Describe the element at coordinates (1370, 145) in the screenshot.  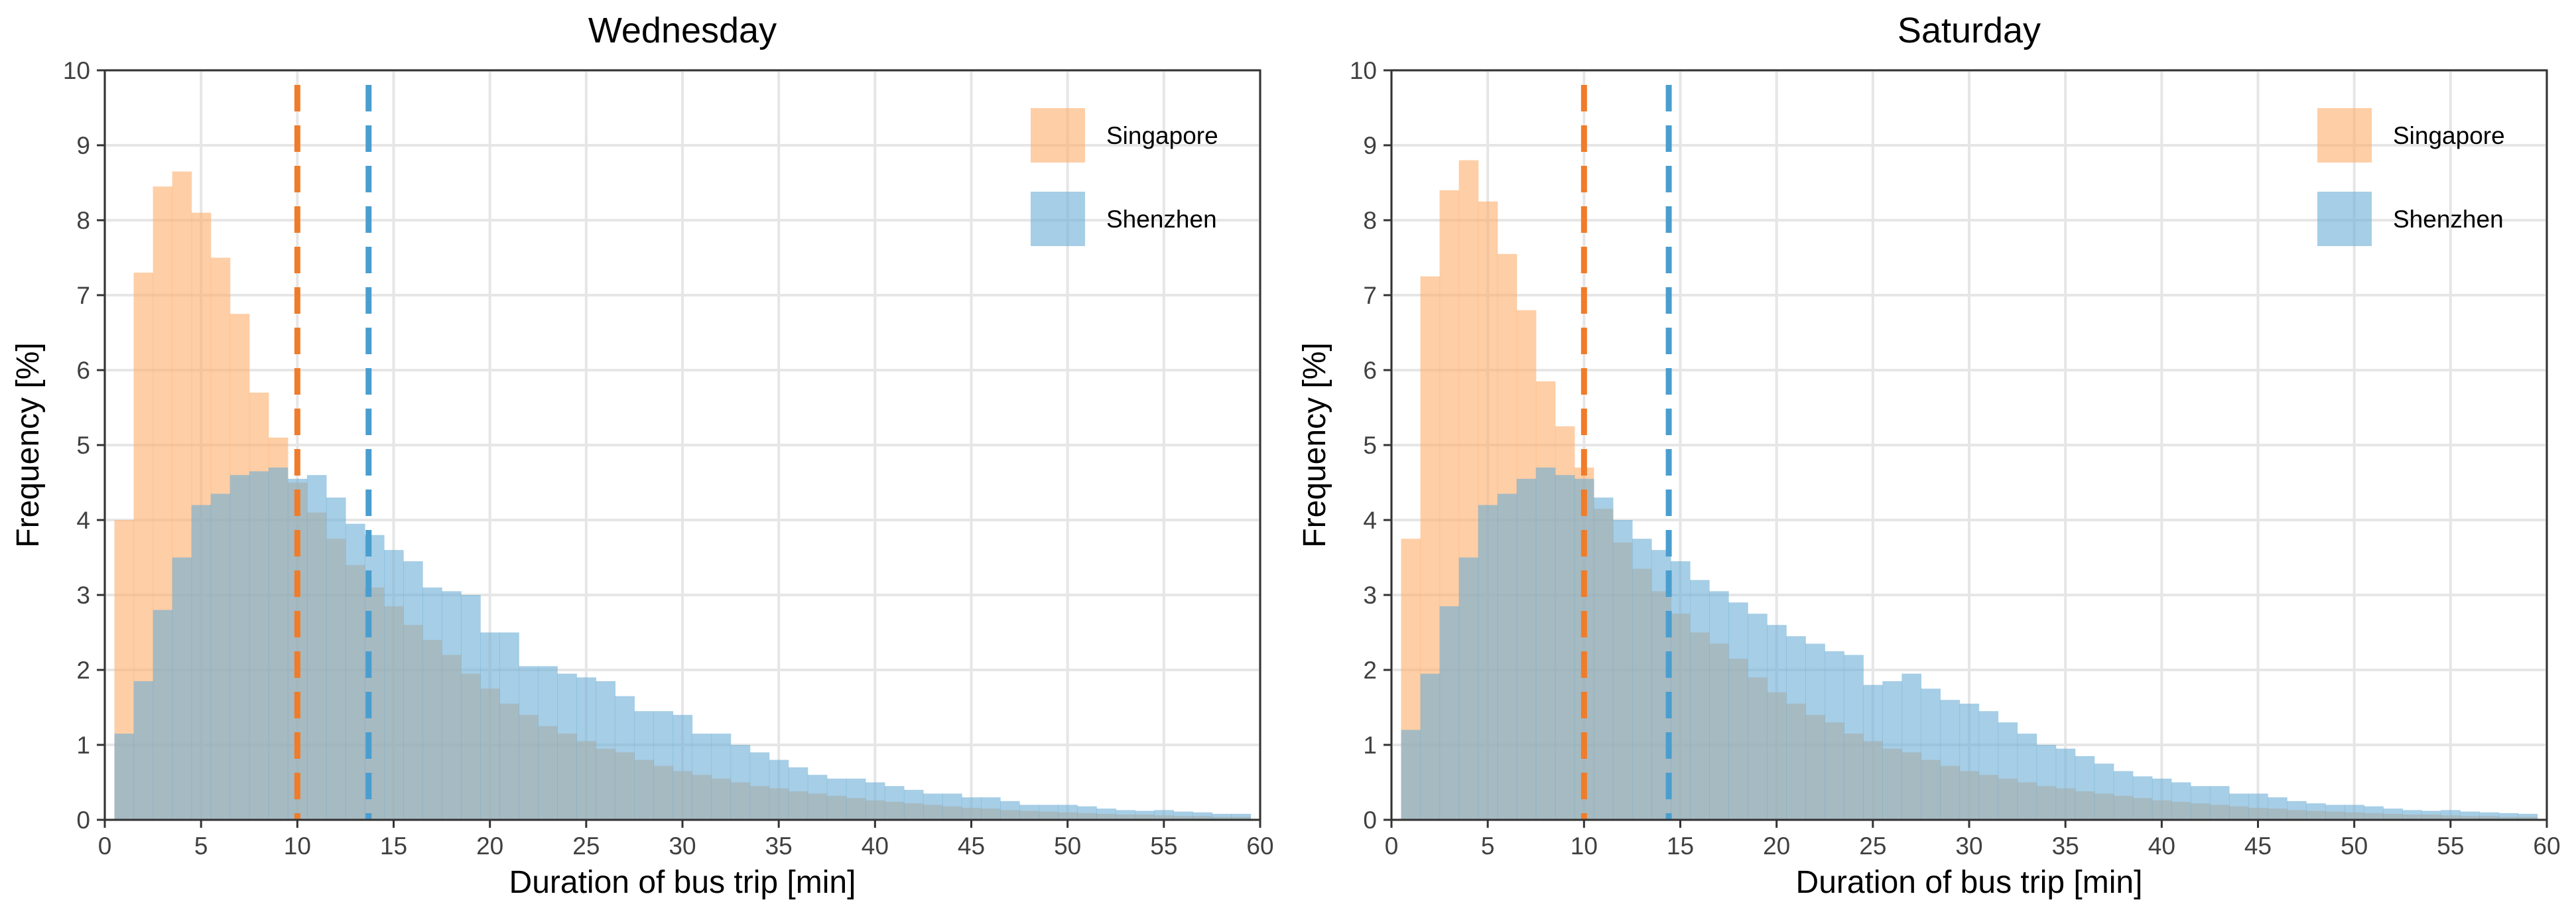
I see `y-tick-label: 9` at that location.